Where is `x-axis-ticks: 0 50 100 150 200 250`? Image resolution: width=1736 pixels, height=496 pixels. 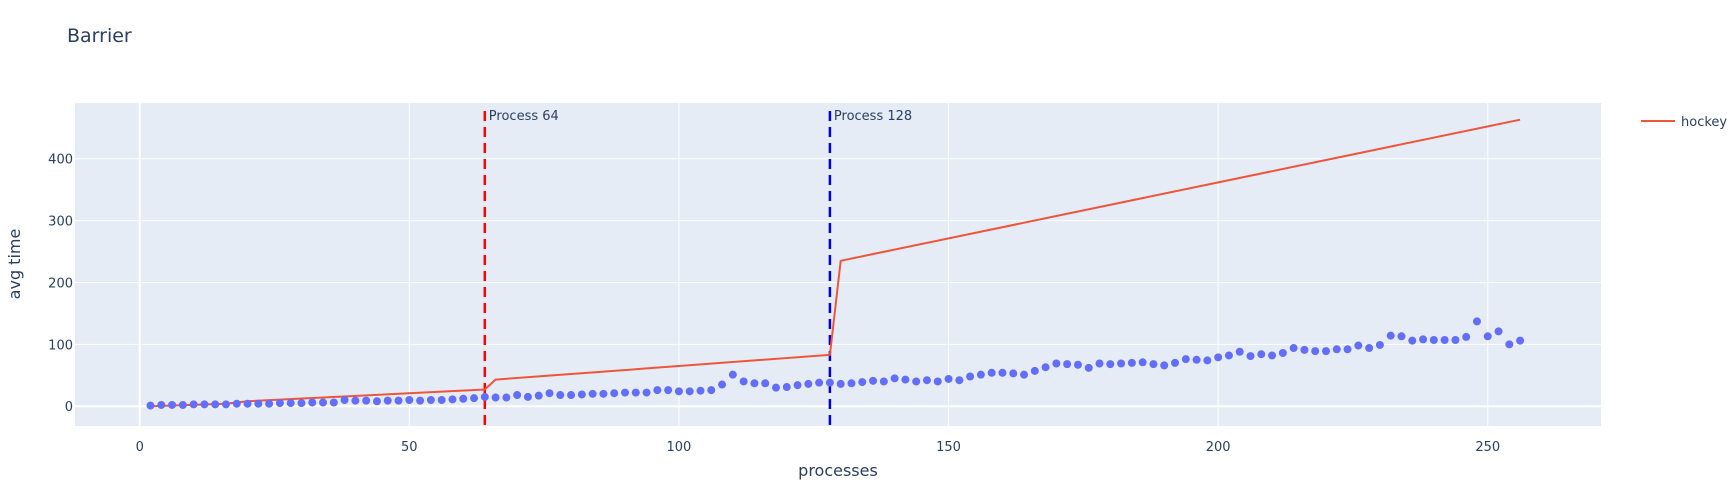 x-axis-ticks: 0 50 100 150 200 250 is located at coordinates (818, 447).